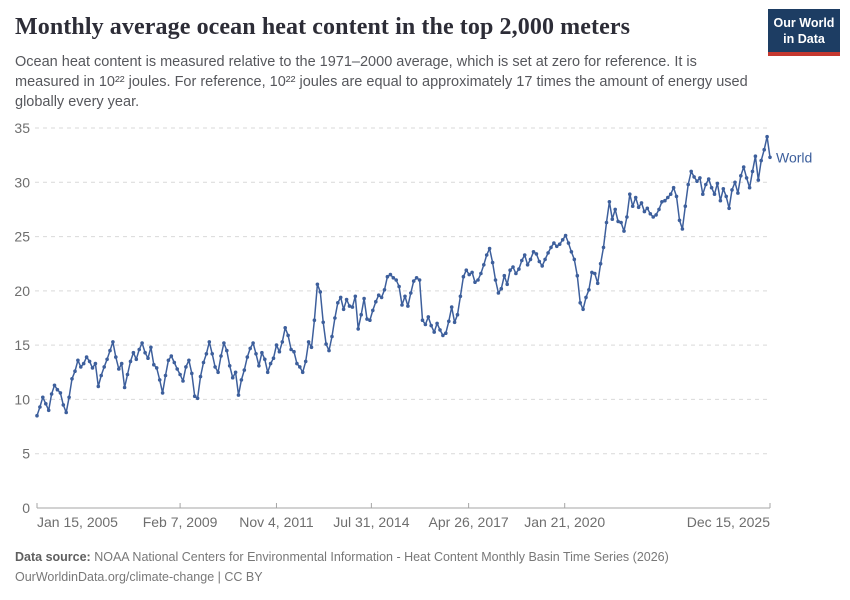 The width and height of the screenshot is (850, 600). Describe the element at coordinates (794, 157) in the screenshot. I see `world-series-label: World` at that location.